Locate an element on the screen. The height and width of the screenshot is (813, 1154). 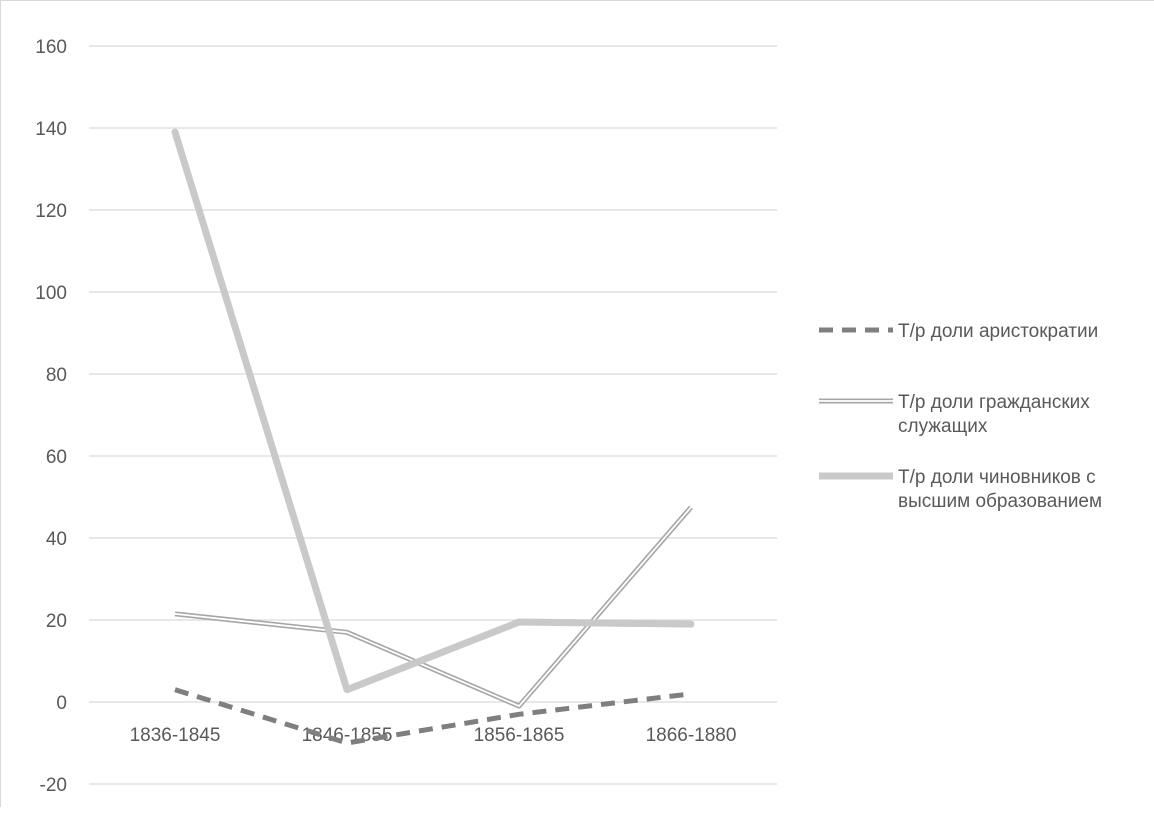
x-tick-label: 1836-1845 is located at coordinates (175, 735).